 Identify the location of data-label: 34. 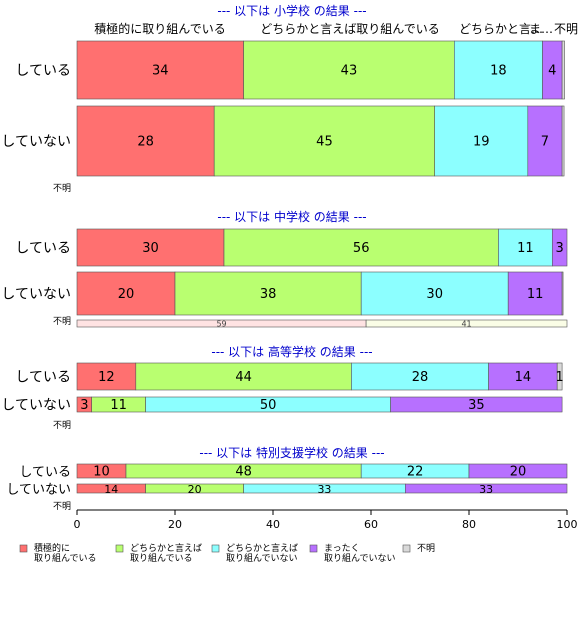
(160, 71).